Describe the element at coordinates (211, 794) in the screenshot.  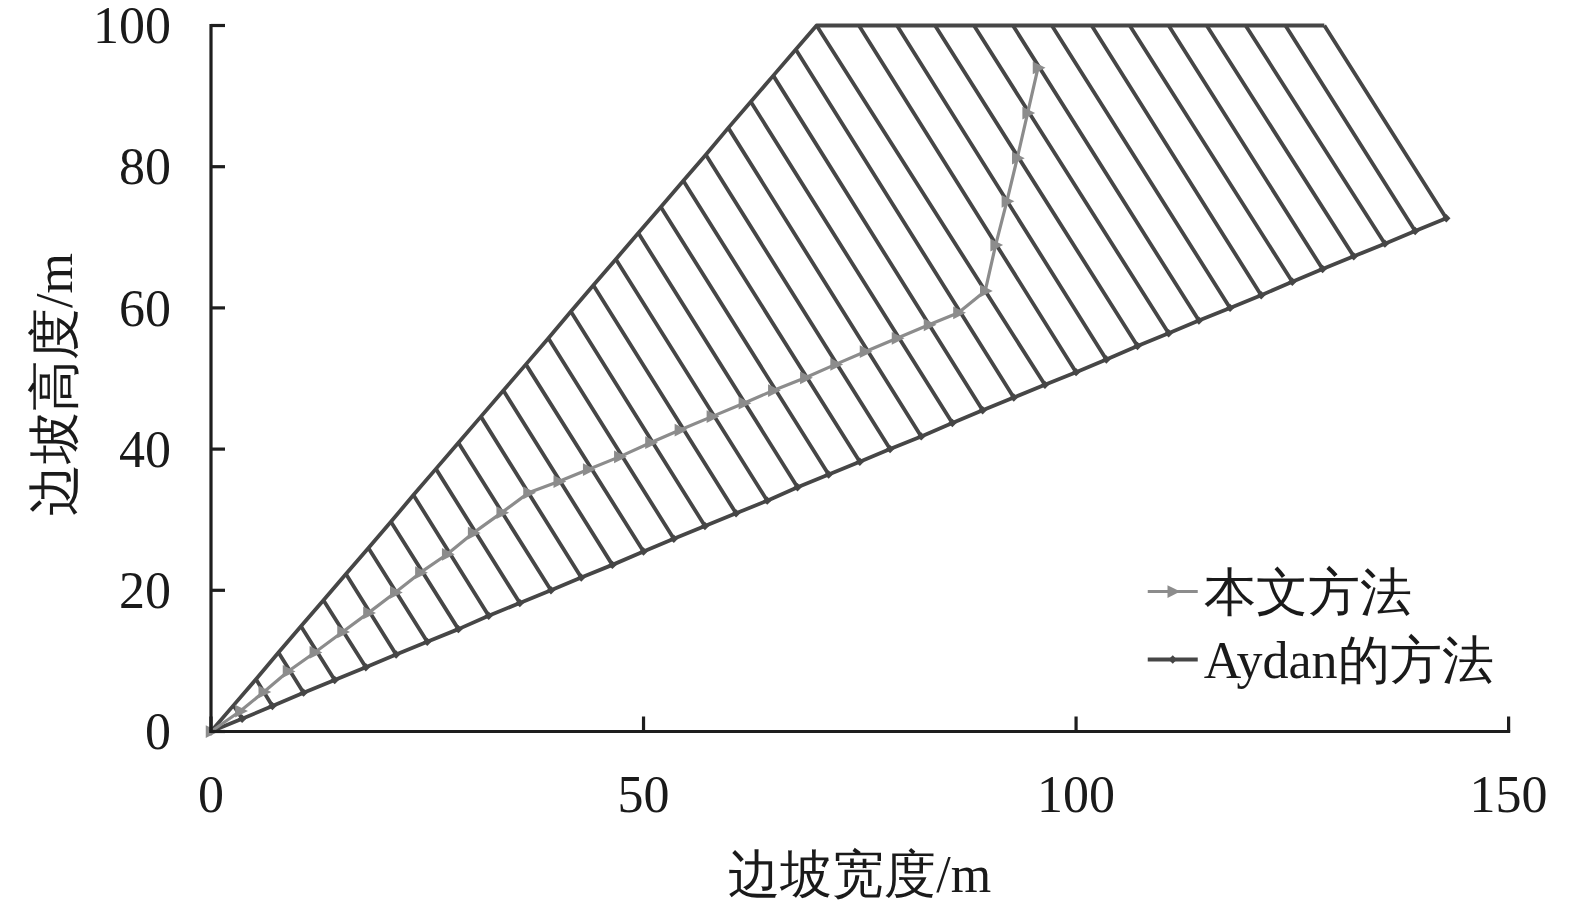
I see `x-tick-label: 0` at that location.